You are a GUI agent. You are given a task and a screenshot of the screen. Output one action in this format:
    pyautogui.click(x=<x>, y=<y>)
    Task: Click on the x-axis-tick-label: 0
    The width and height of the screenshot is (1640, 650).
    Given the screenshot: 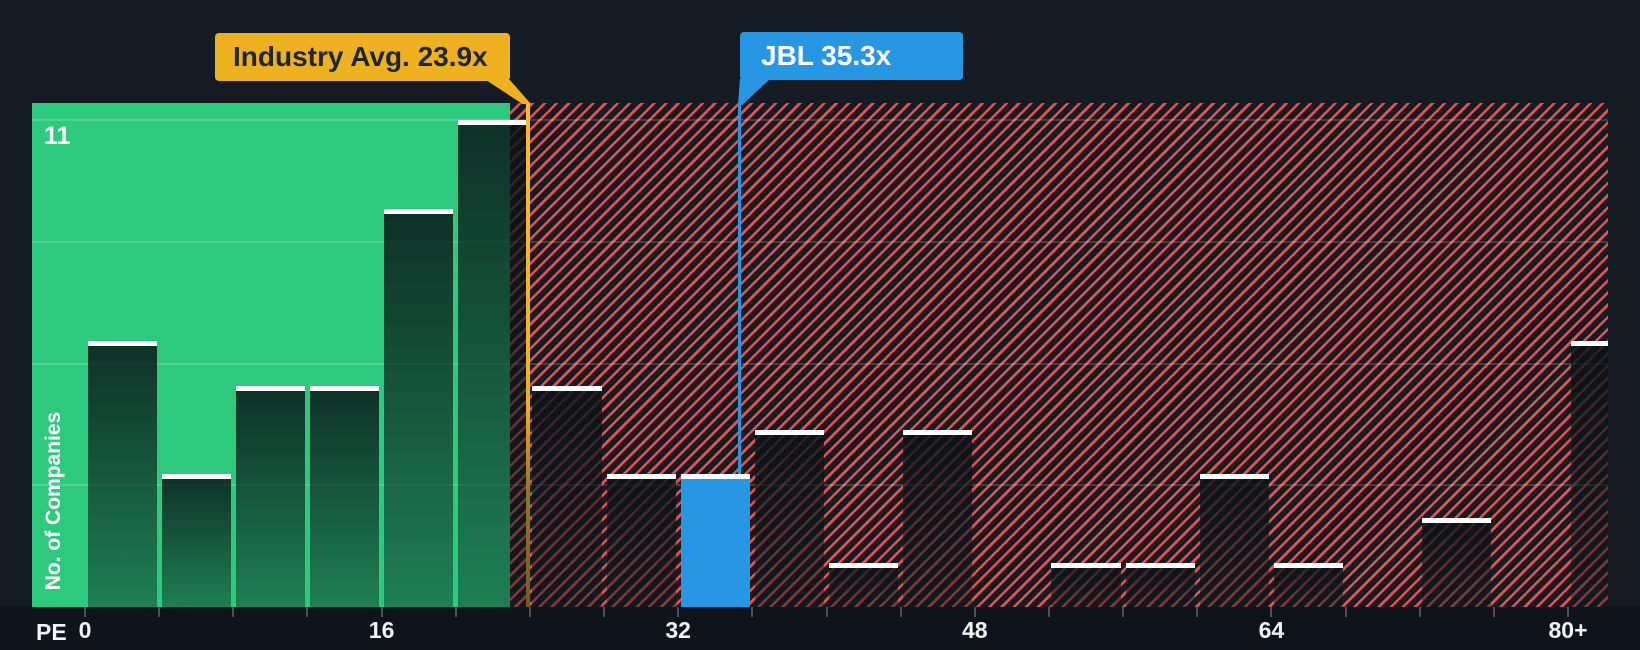 What is the action you would take?
    pyautogui.click(x=85, y=630)
    